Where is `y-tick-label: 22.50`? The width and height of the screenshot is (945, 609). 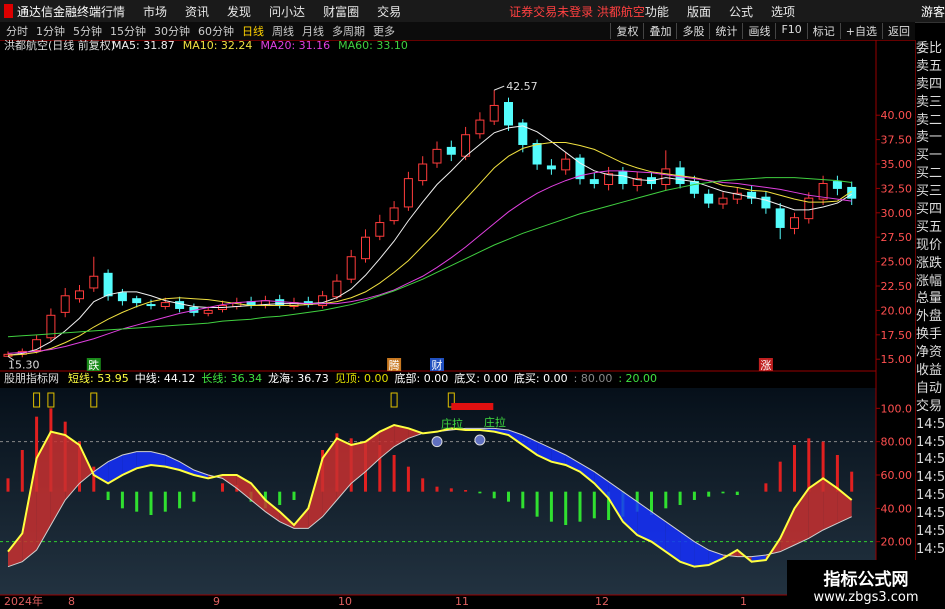
y-tick-label: 22.50 is located at coordinates (897, 286).